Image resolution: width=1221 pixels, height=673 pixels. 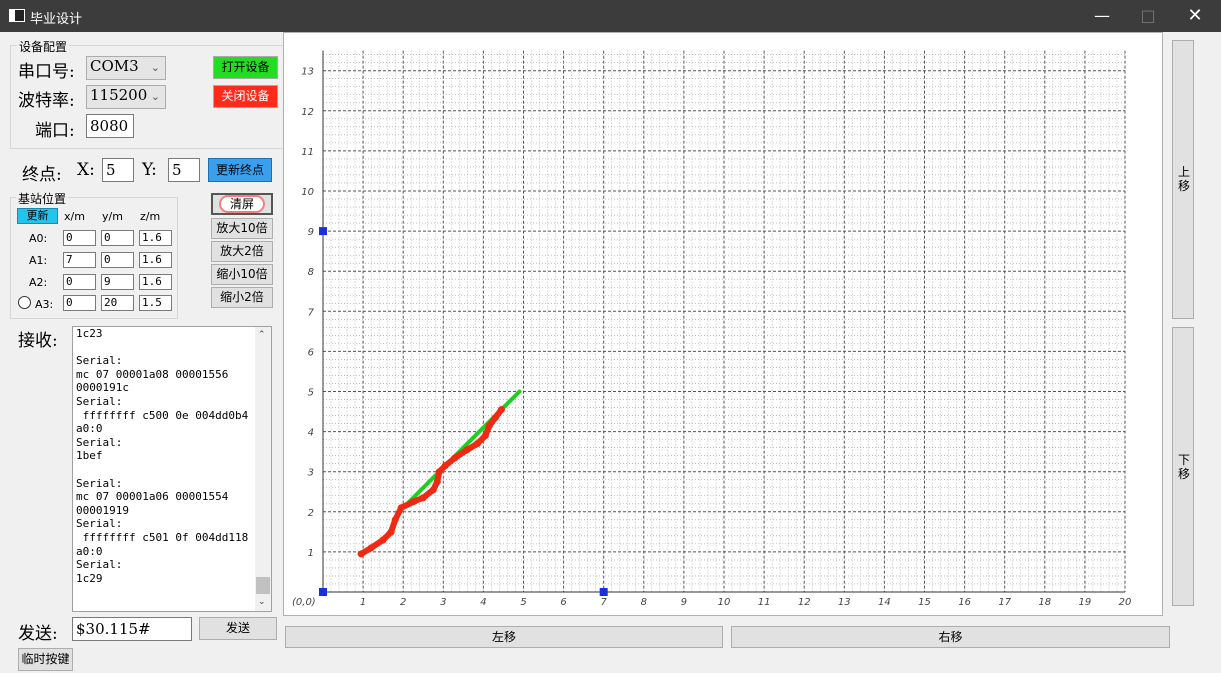 I want to click on move-down-button: 下移, so click(x=1183, y=466).